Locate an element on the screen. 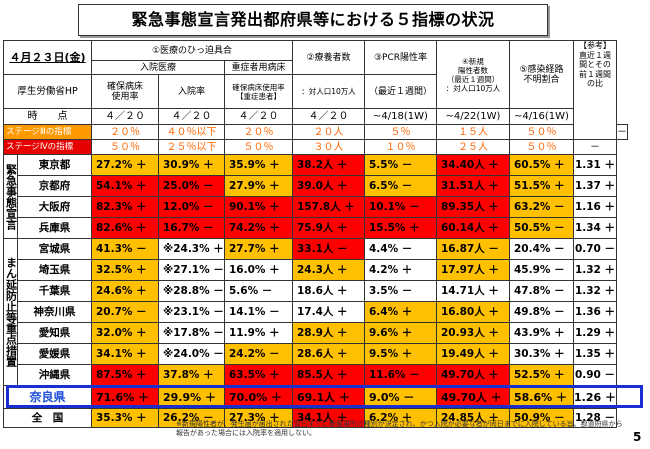  group-emergency: 緊急事態宣言 is located at coordinates (10, 196).